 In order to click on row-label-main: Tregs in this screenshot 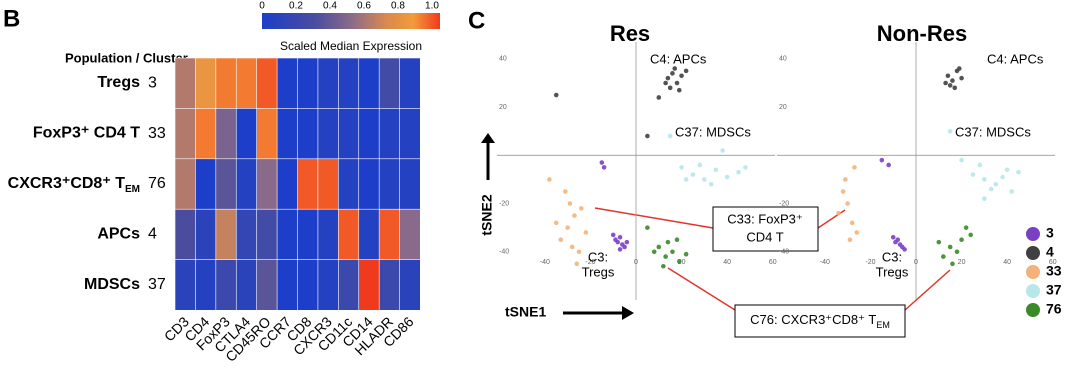, I will do `click(118, 82)`.